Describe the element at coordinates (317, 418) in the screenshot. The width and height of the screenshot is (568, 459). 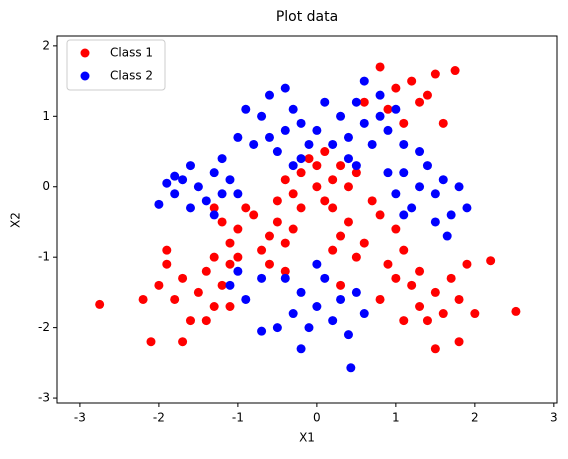
I see `x-tick-label: 0` at that location.